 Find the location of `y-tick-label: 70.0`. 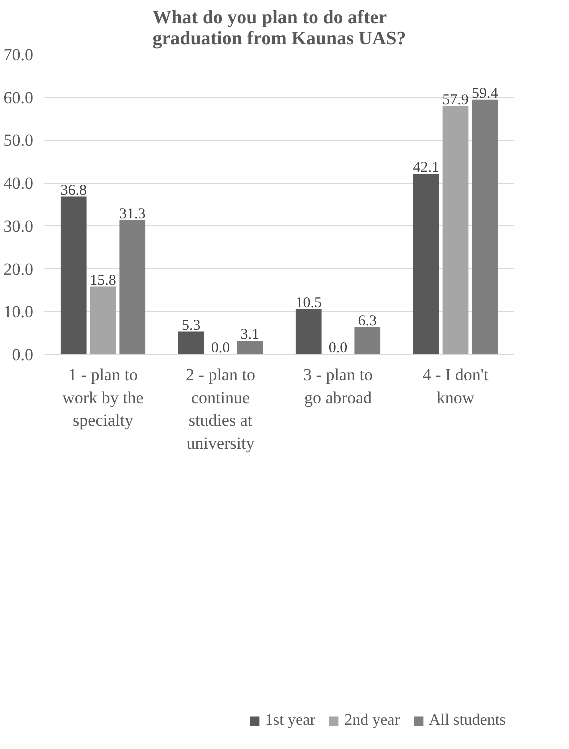

y-tick-label: 70.0 is located at coordinates (19, 55).